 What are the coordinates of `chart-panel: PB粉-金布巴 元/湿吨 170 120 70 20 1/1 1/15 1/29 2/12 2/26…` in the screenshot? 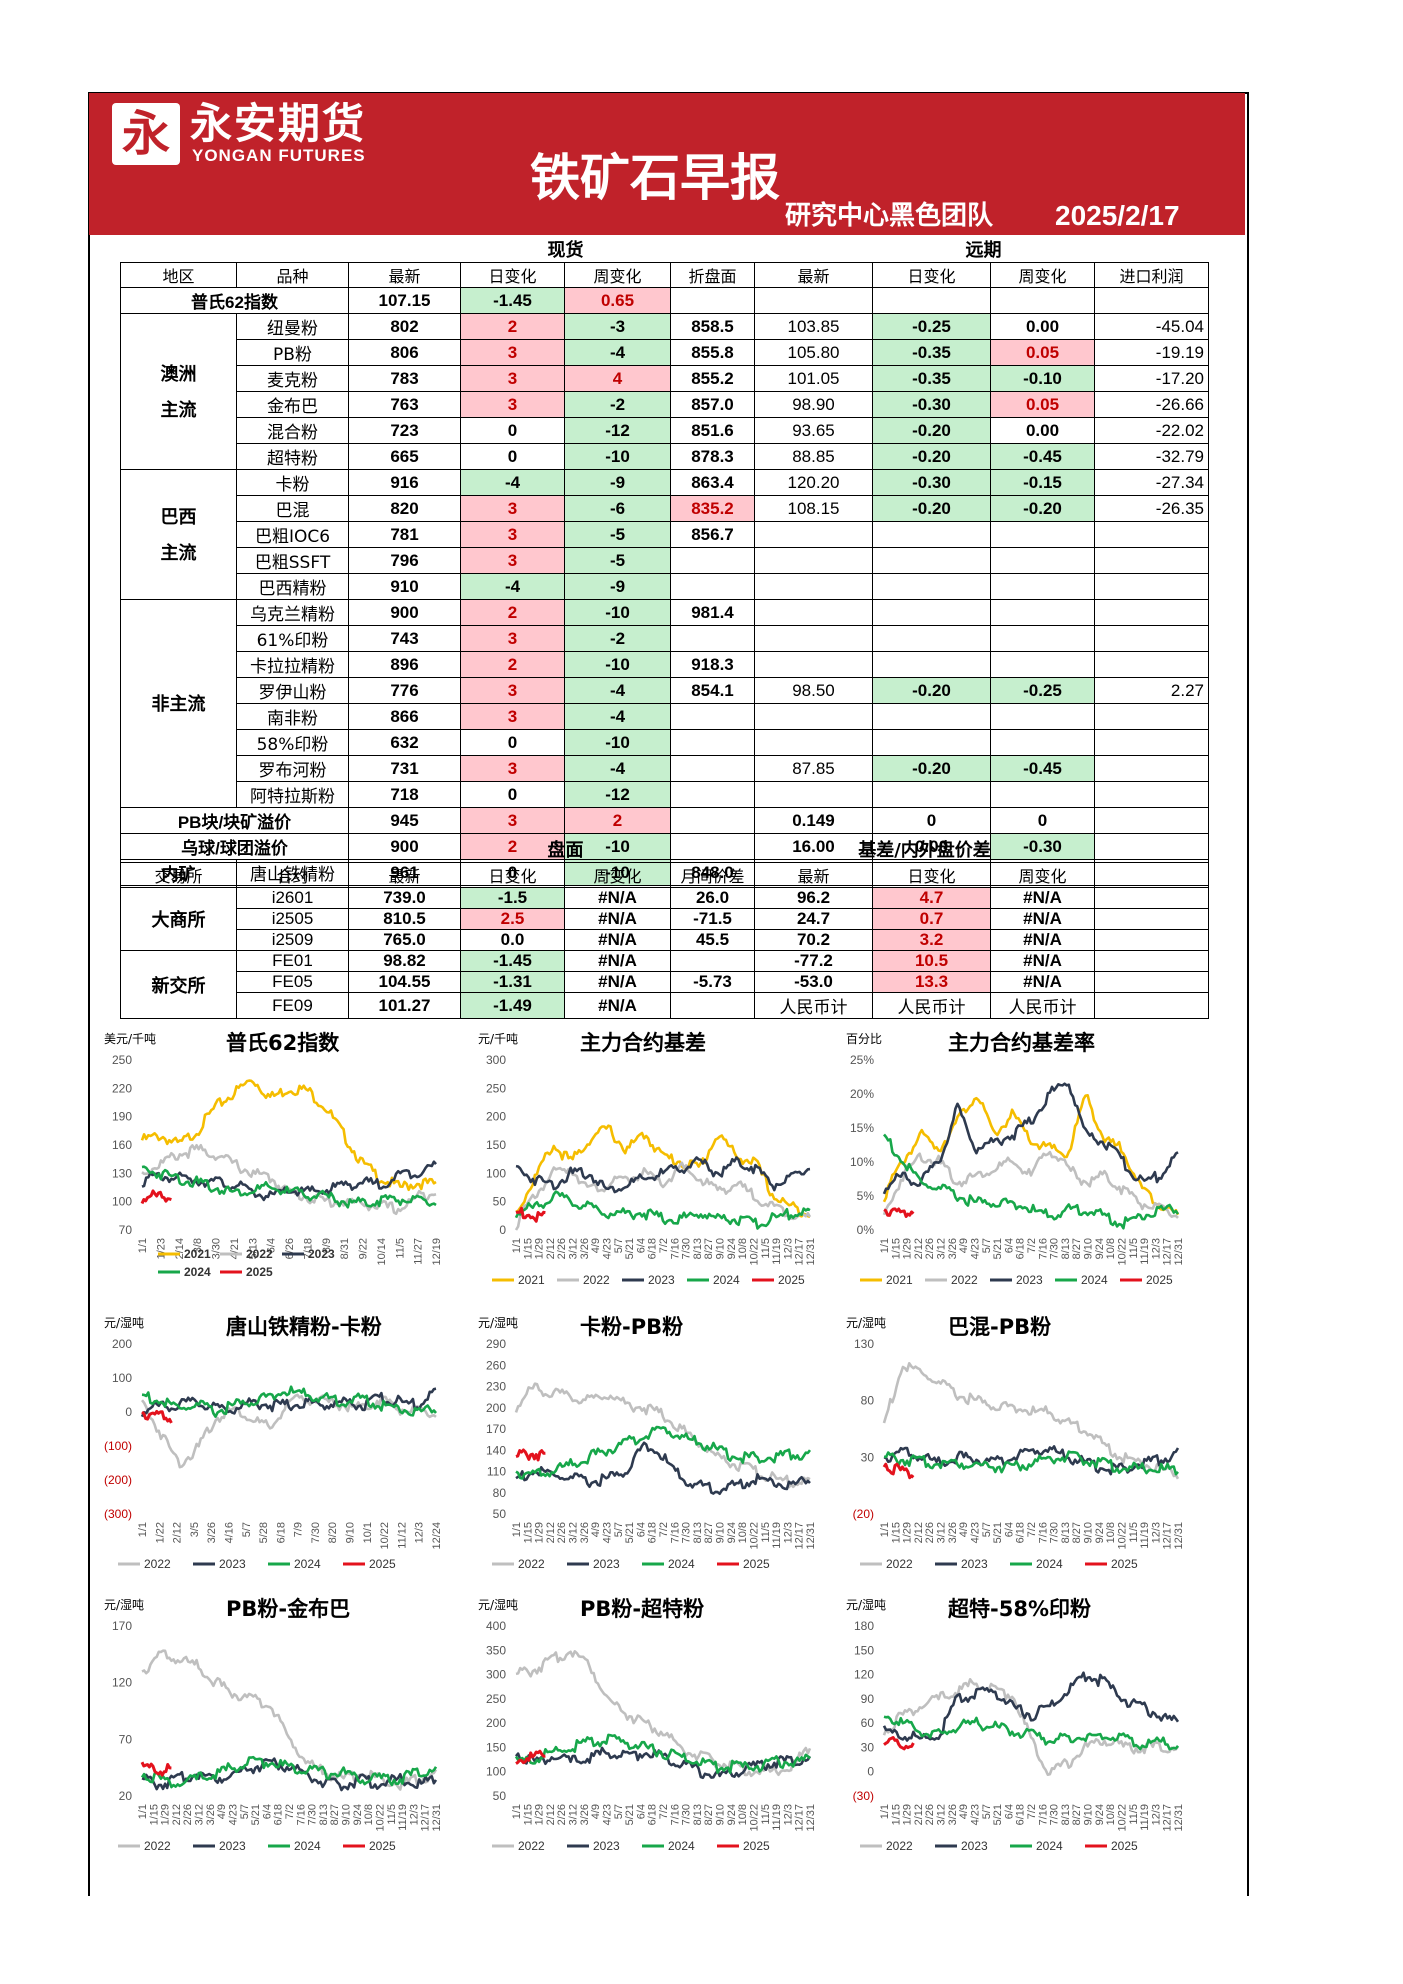 It's located at (271, 1731).